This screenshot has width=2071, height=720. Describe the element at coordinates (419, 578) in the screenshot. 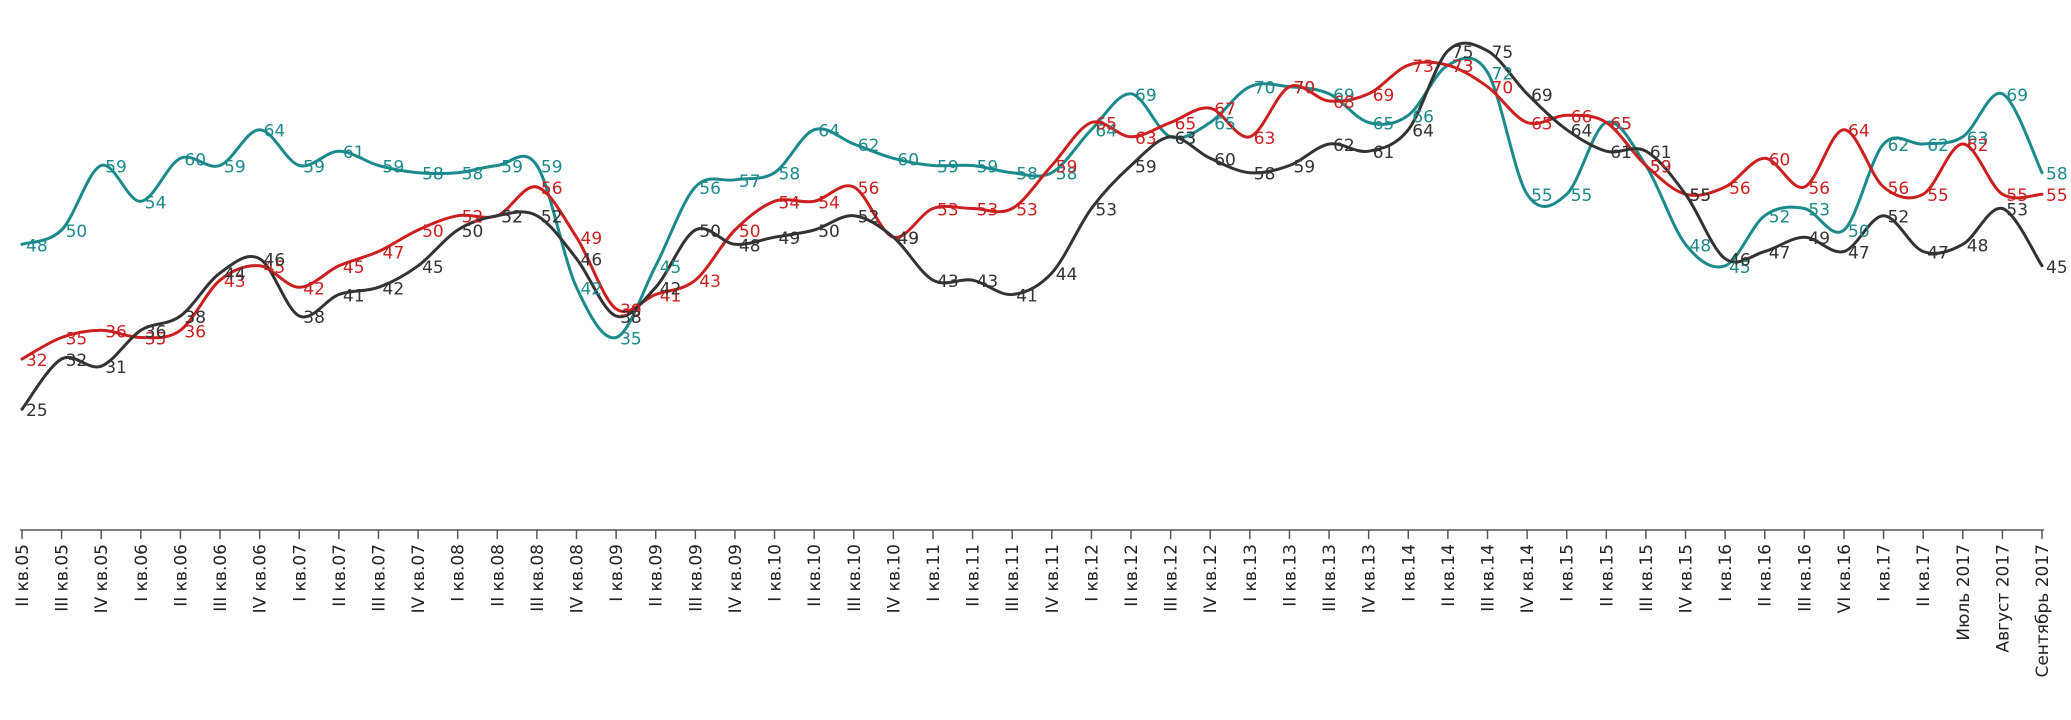

I see `x-tick-label: IV кв.07` at that location.